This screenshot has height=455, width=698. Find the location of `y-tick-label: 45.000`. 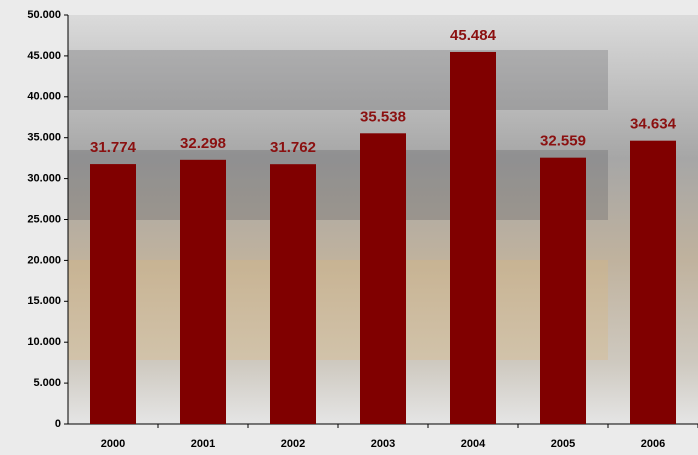

y-tick-label: 45.000 is located at coordinates (44, 56).